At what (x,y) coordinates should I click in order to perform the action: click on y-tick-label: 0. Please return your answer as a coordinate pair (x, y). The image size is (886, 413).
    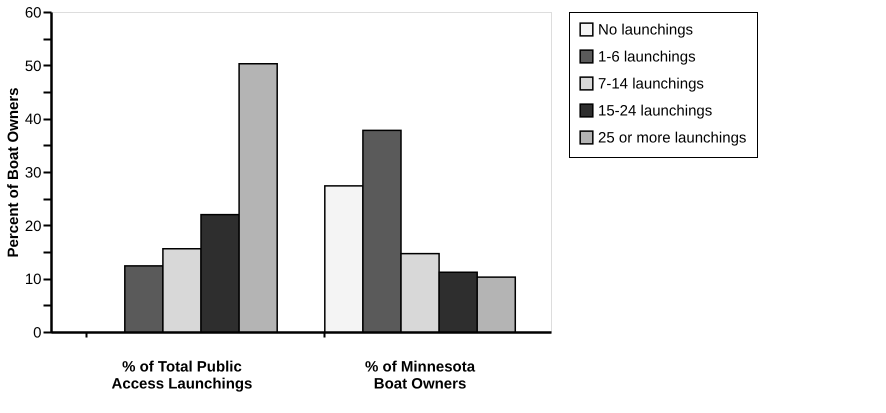
    Looking at the image, I should click on (37, 333).